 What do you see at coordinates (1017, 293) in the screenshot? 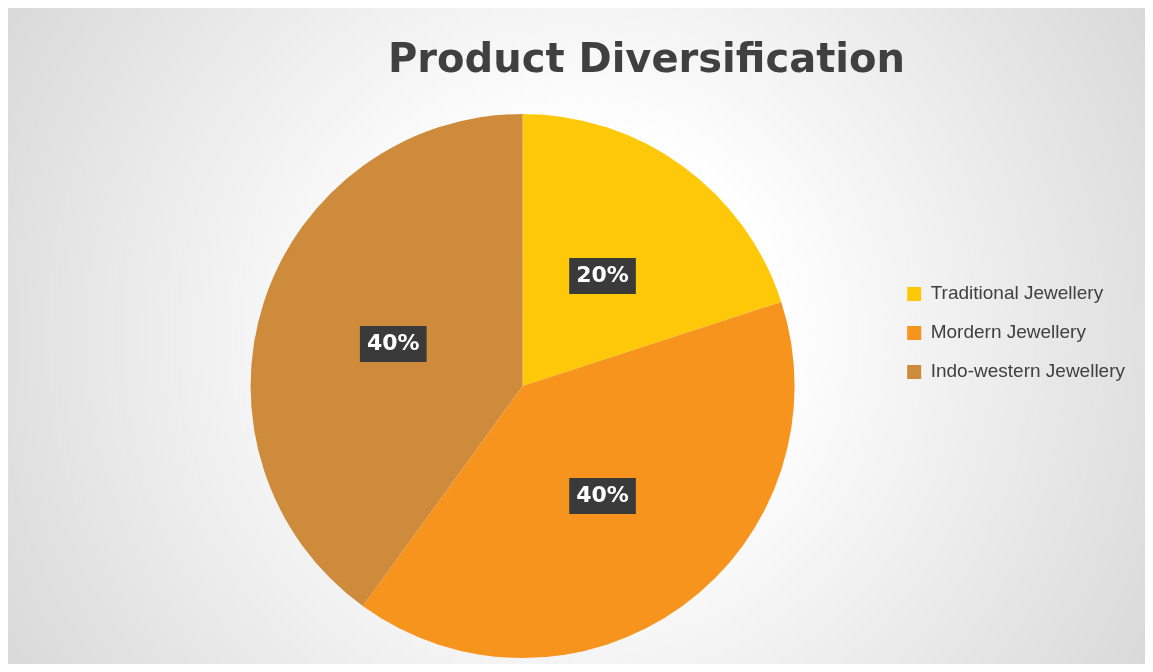
I see `legend-label: Traditional Jewellery` at bounding box center [1017, 293].